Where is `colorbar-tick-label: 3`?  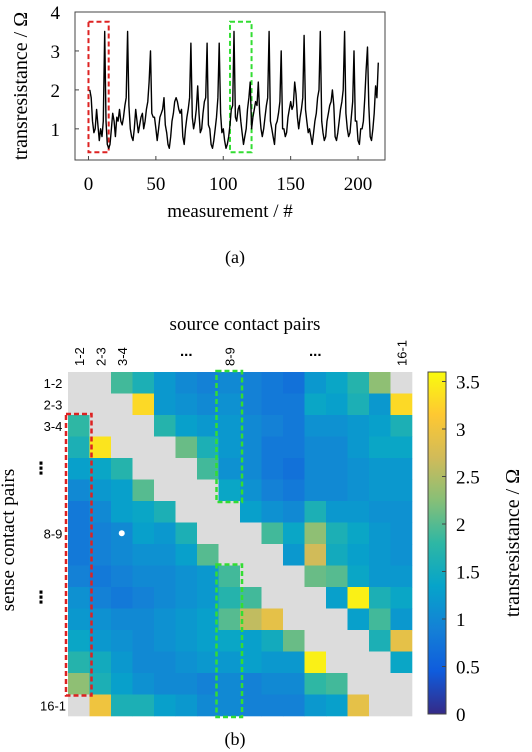
colorbar-tick-label: 3 is located at coordinates (461, 430).